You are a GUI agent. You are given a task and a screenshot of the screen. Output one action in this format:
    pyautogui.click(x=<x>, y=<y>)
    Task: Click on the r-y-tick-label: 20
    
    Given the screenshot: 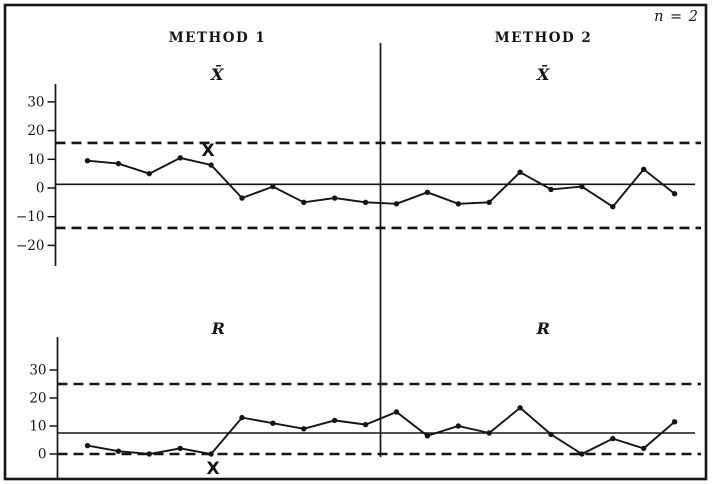 What is the action you would take?
    pyautogui.click(x=37, y=399)
    